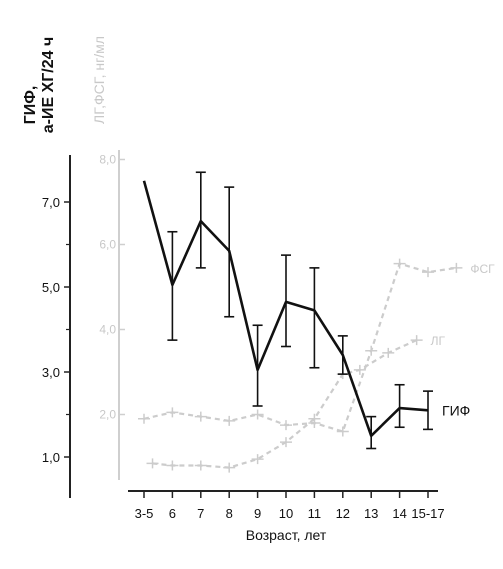 Image resolution: width=503 pixels, height=569 pixels. I want to click on x-tick-label: 12, so click(343, 513).